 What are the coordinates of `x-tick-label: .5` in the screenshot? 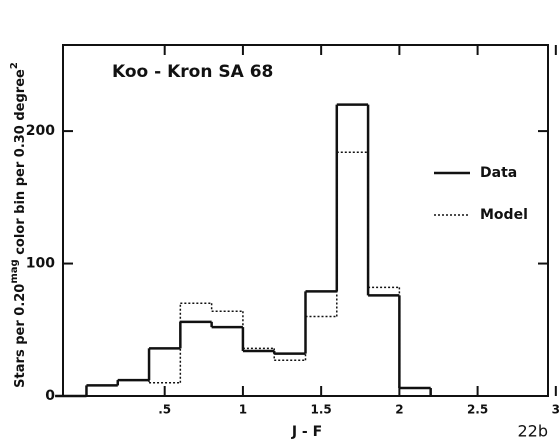 It's located at (164, 410).